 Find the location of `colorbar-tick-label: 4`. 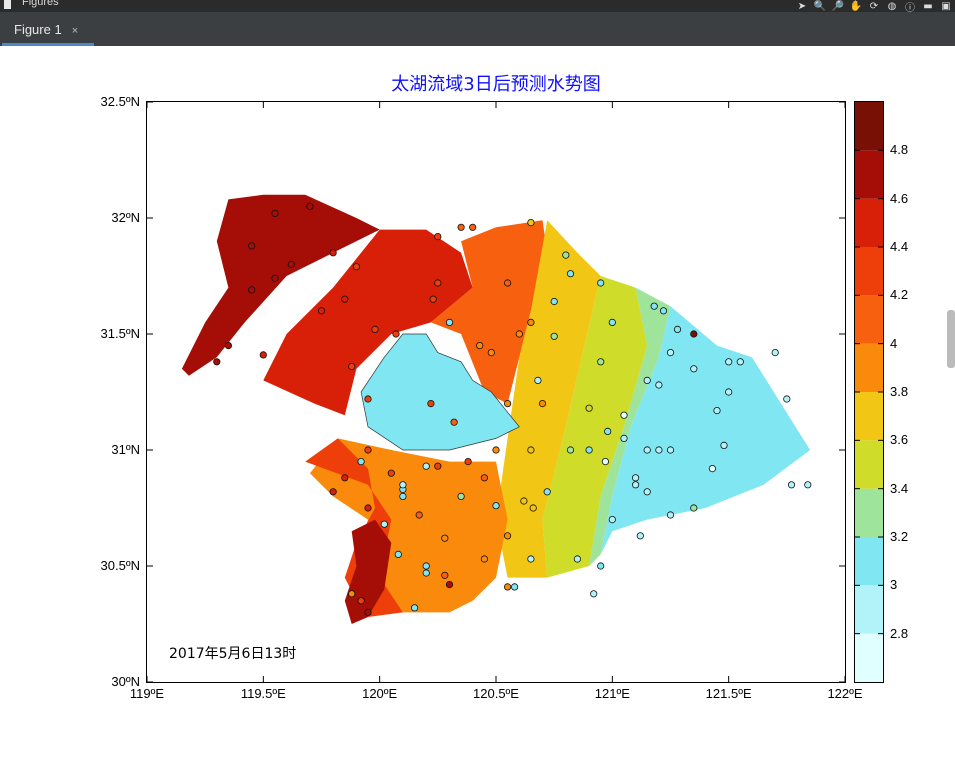

colorbar-tick-label: 4 is located at coordinates (894, 343).